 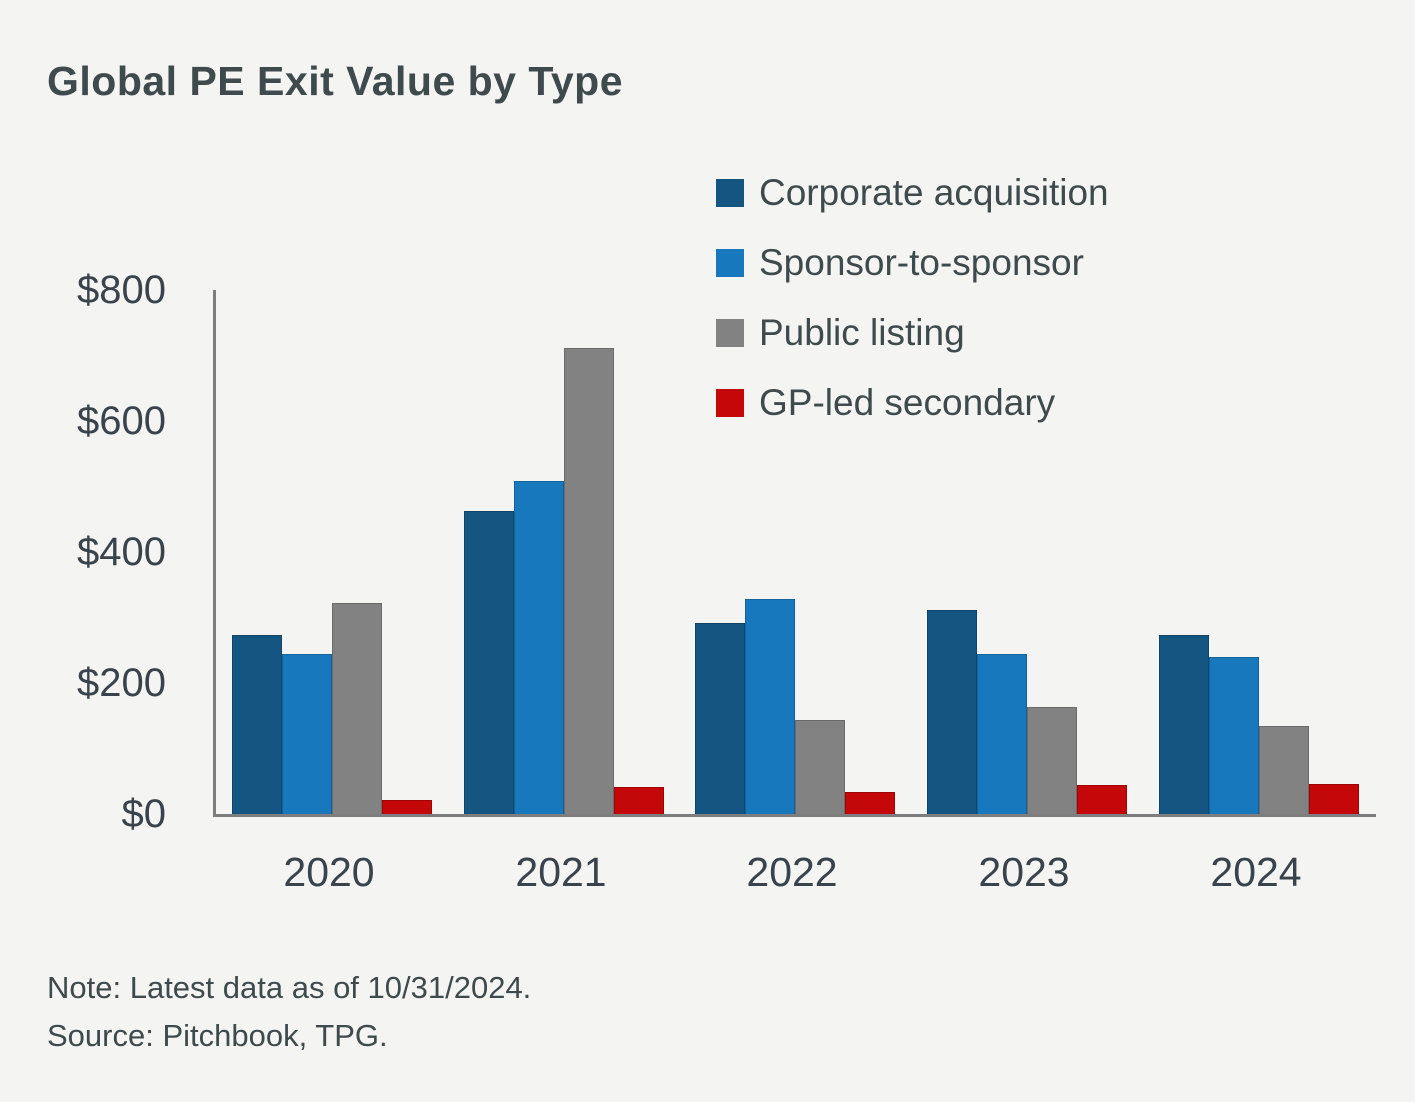 What do you see at coordinates (792, 872) in the screenshot?
I see `x-tick-label-2022: 2022` at bounding box center [792, 872].